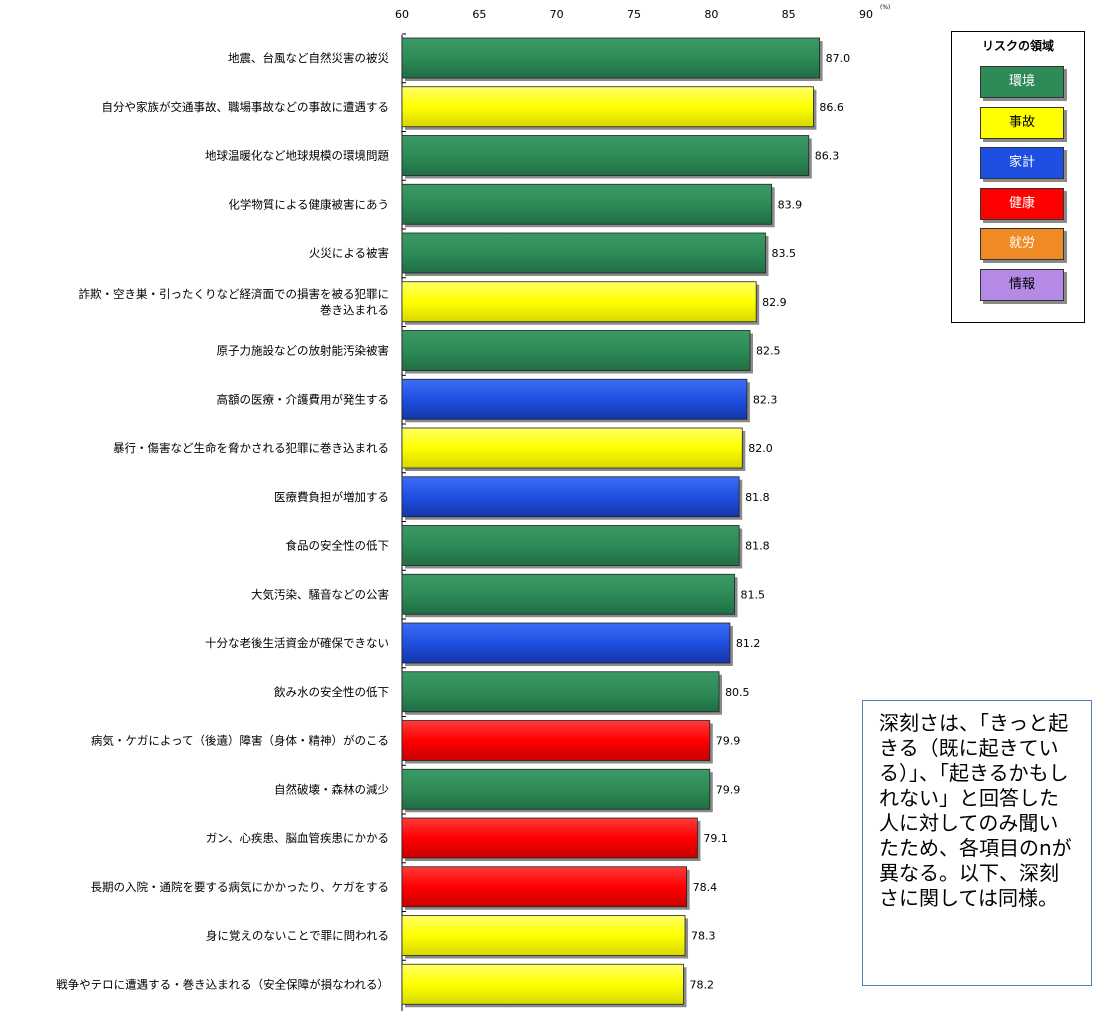  What do you see at coordinates (239, 887) in the screenshot?
I see `category-label: 長期の入院・通院を要する病気にかかったり、ケガをする` at bounding box center [239, 887].